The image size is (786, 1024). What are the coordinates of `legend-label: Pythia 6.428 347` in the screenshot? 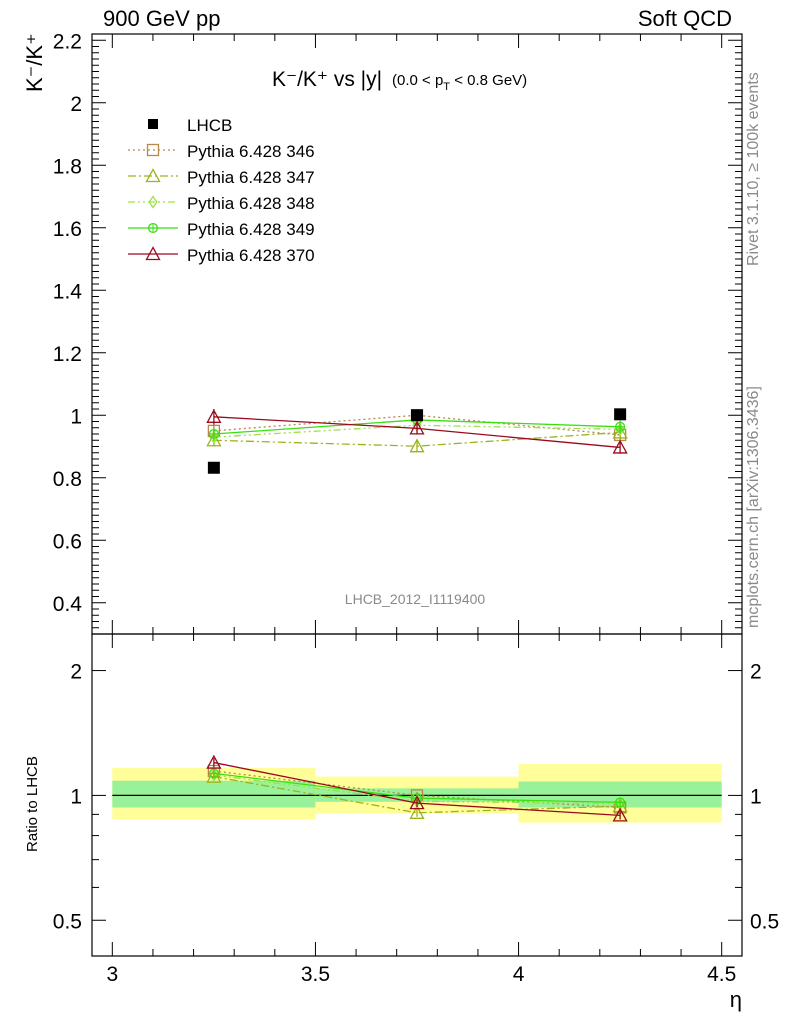 It's located at (251, 177).